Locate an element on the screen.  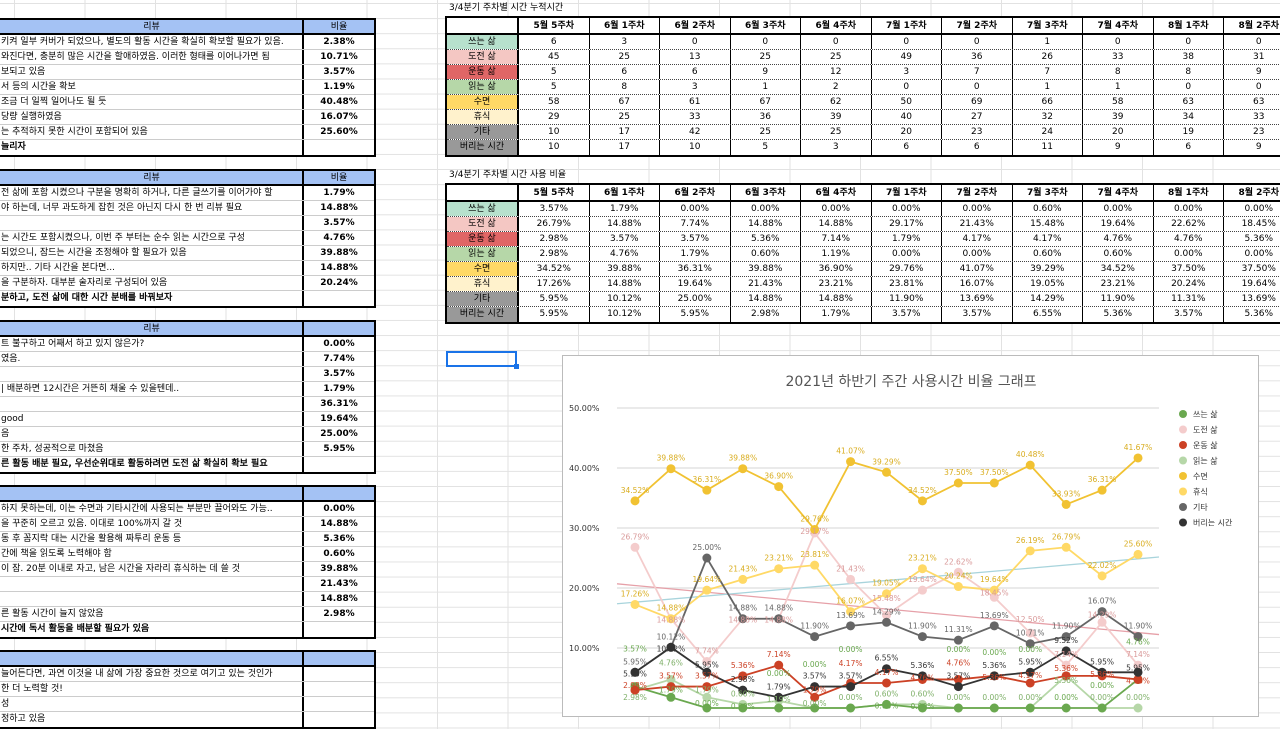
review-row: 동 후 꼼지락 대는 시간을 활용해 짜투리 운동 등 5.36% is located at coordinates (187, 539).